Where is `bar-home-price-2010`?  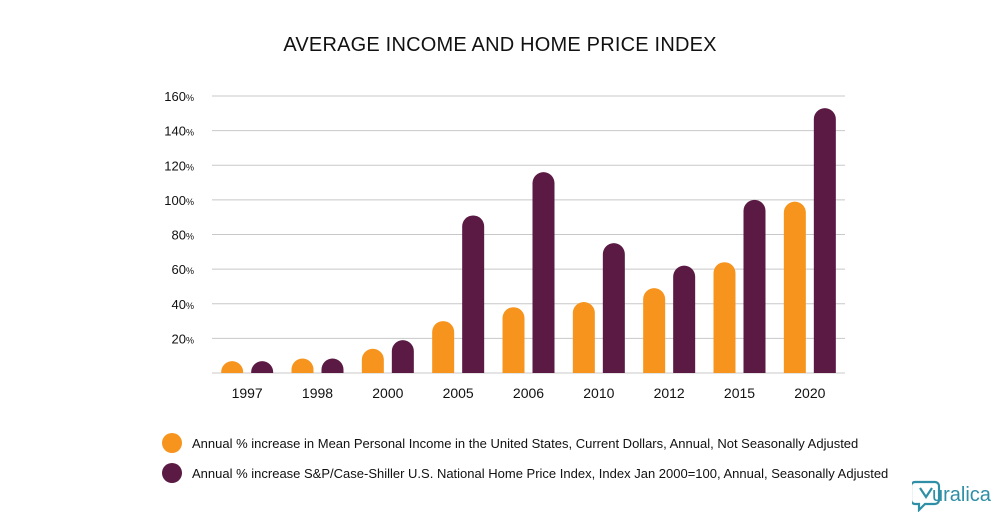 bar-home-price-2010 is located at coordinates (613, 308).